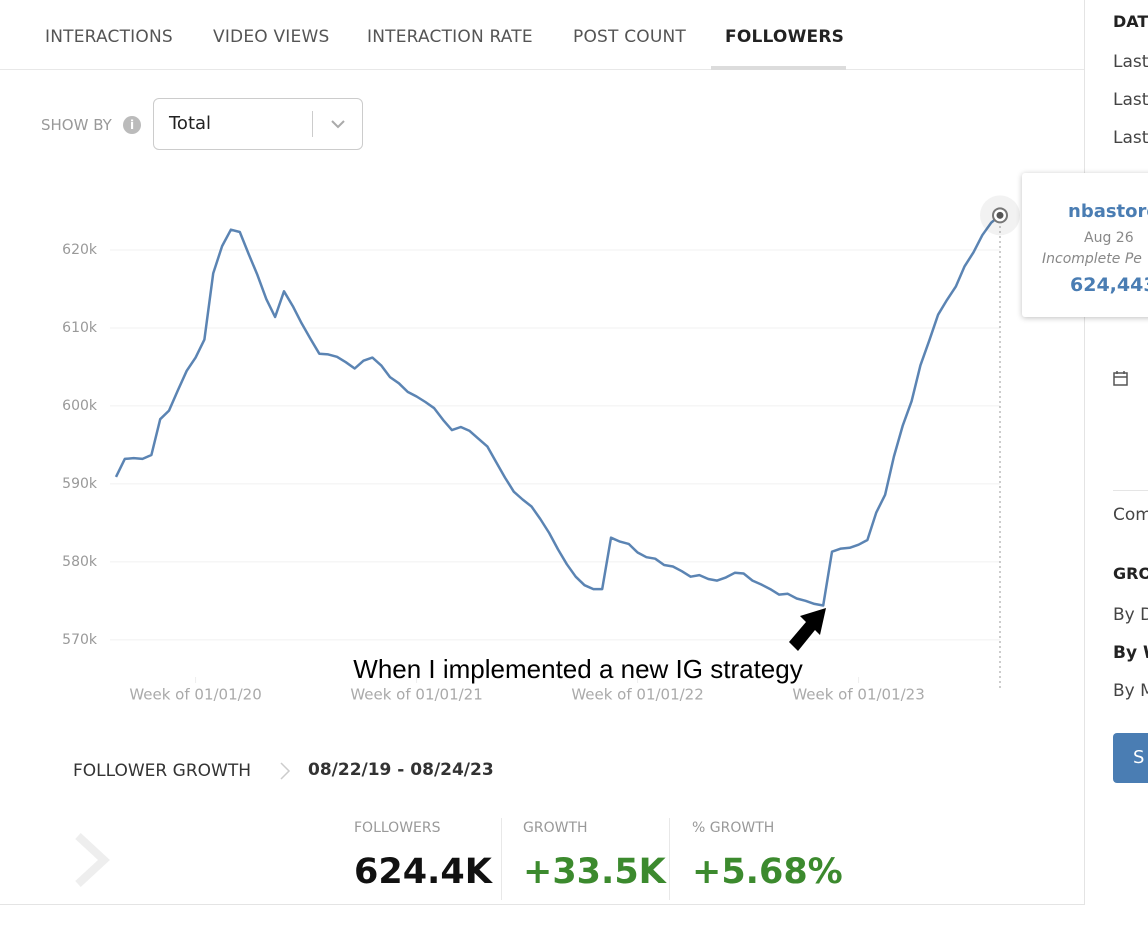 This screenshot has height=930, width=1148. Describe the element at coordinates (416, 695) in the screenshot. I see `x-tick-label: Week of 01/01/21` at that location.